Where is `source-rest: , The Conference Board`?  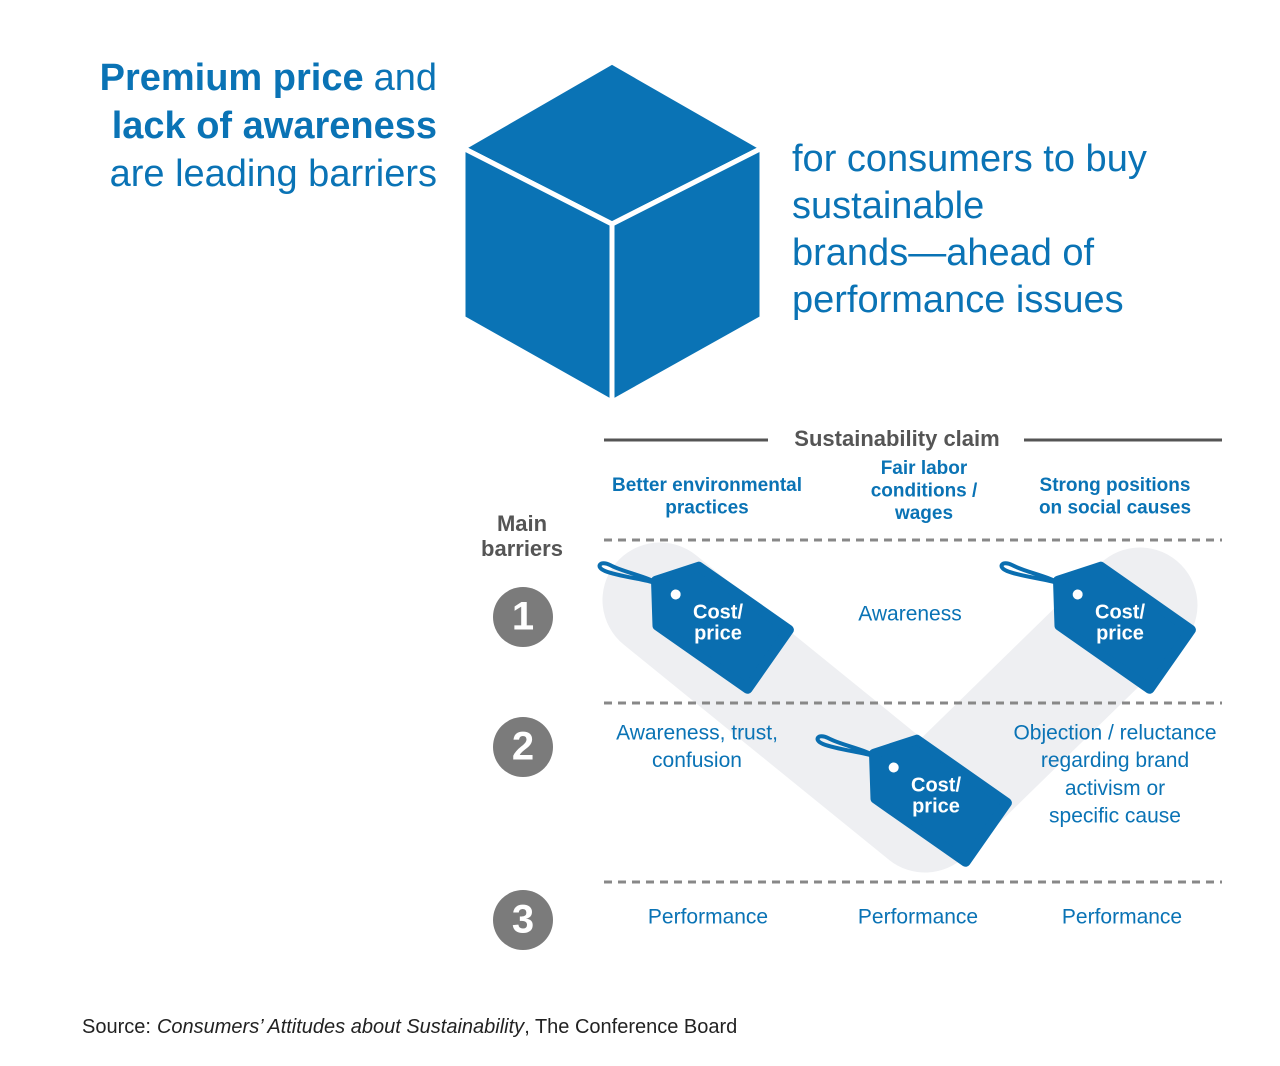 source-rest: , The Conference Board is located at coordinates (630, 1027).